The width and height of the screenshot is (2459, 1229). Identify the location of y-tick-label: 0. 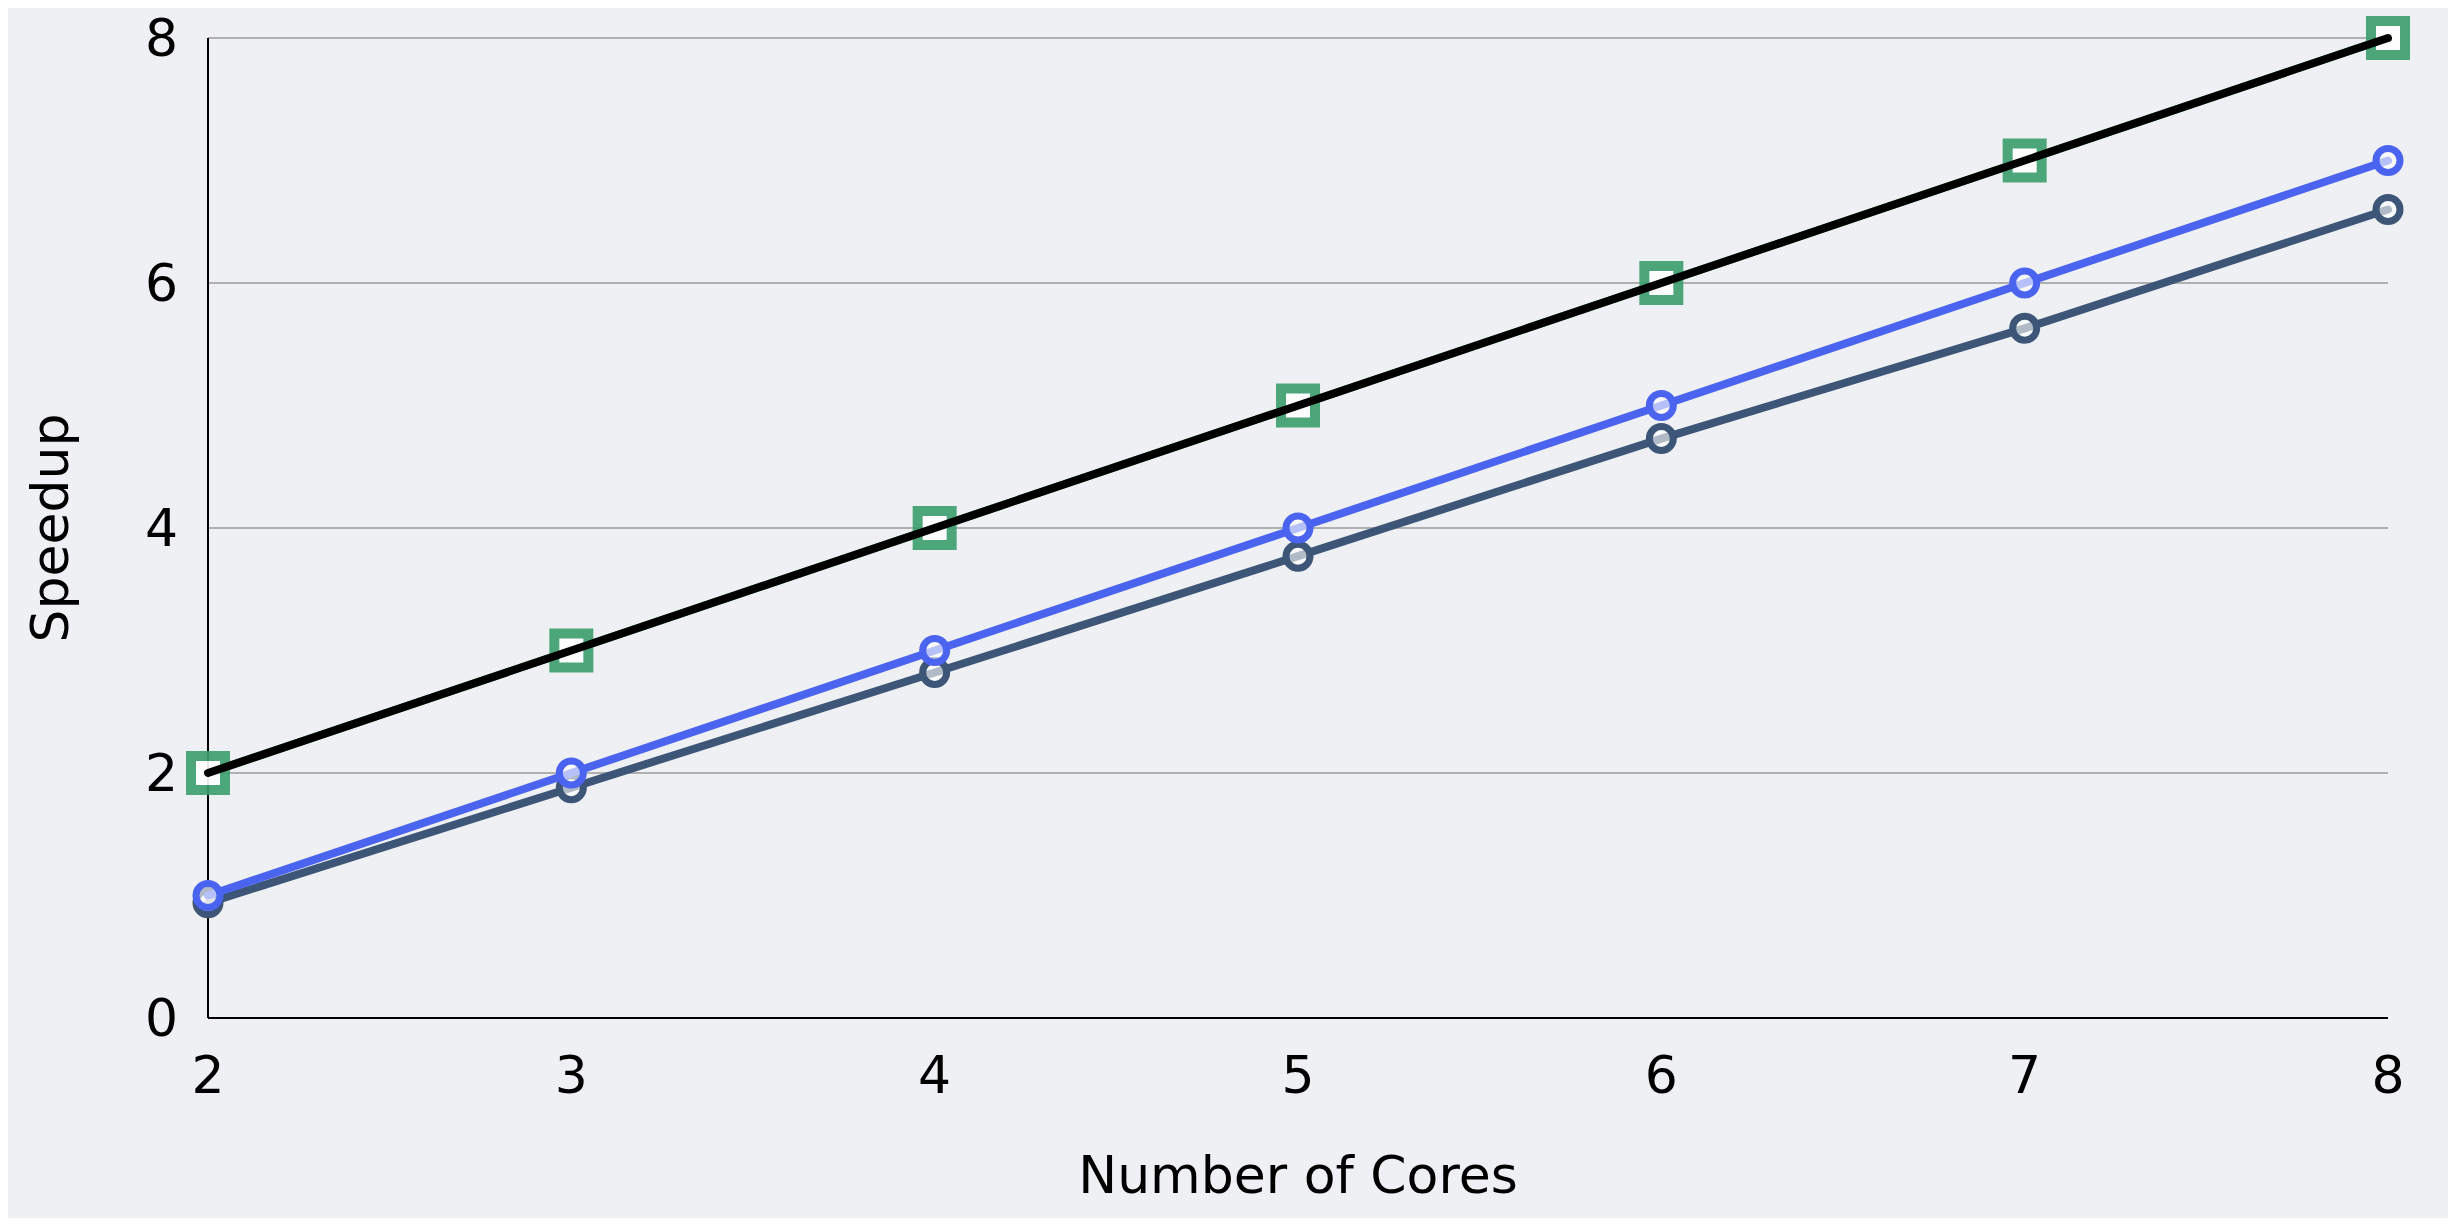
(161, 1018).